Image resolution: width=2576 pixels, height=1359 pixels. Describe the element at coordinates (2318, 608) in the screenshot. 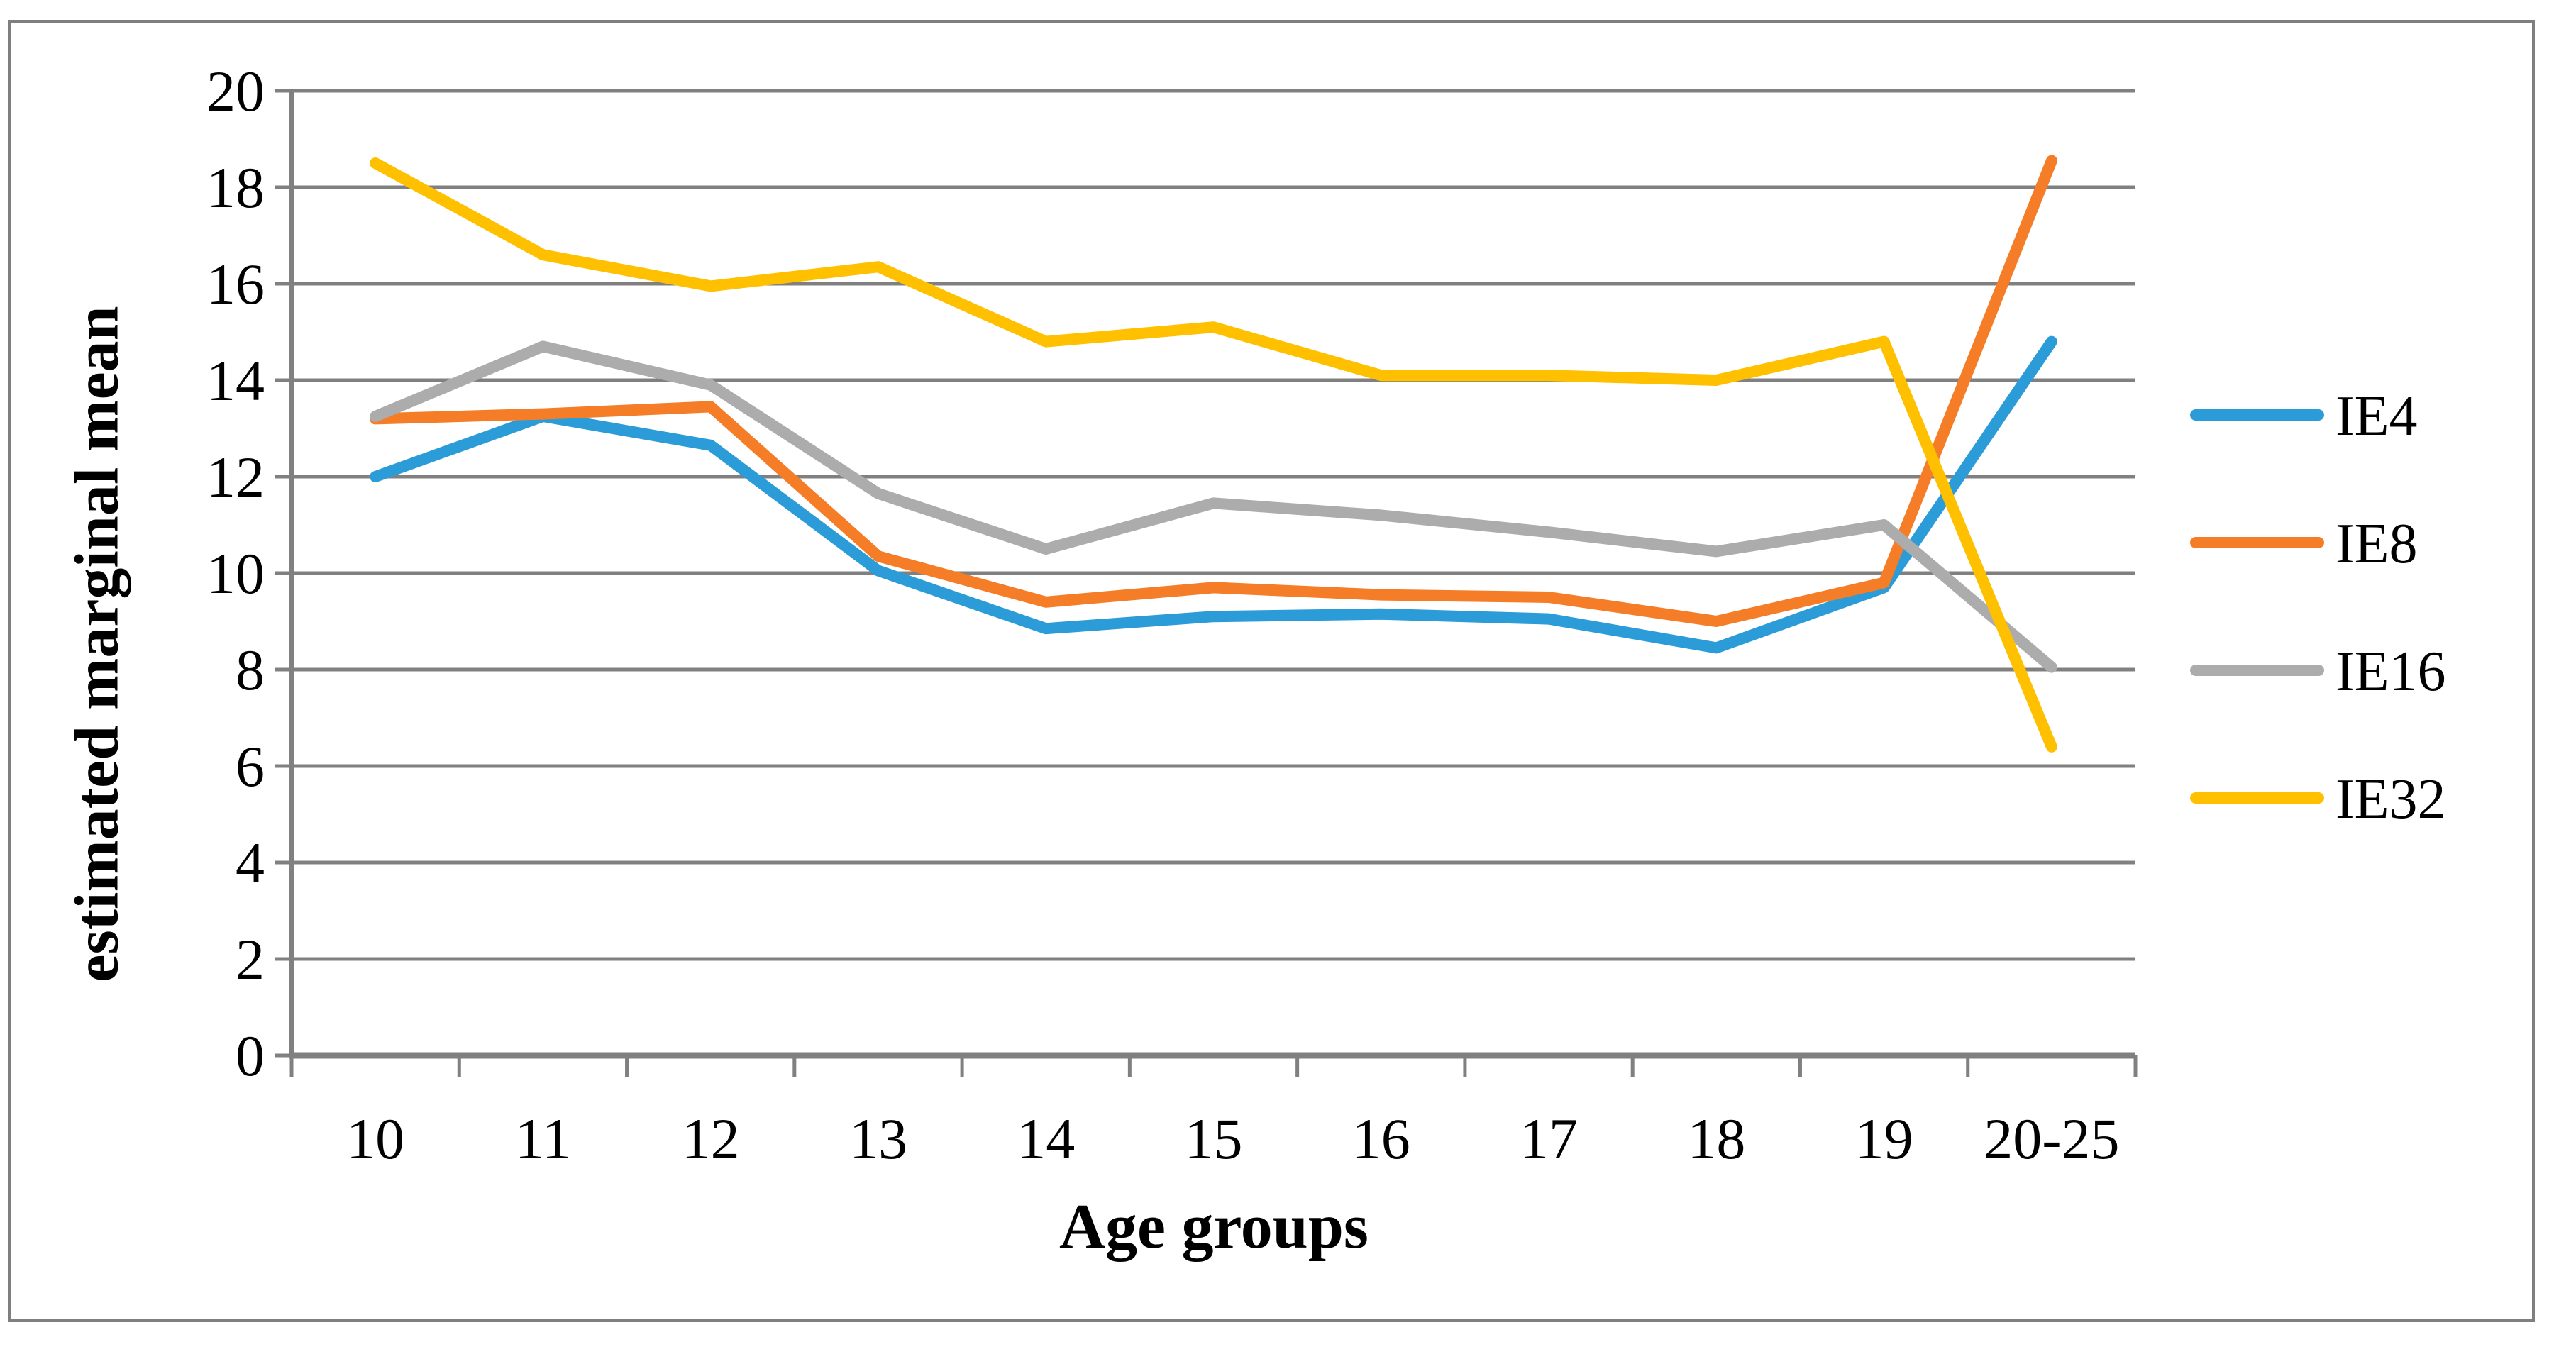

I see `legend: IE4 IE8 IE16 IE32` at that location.